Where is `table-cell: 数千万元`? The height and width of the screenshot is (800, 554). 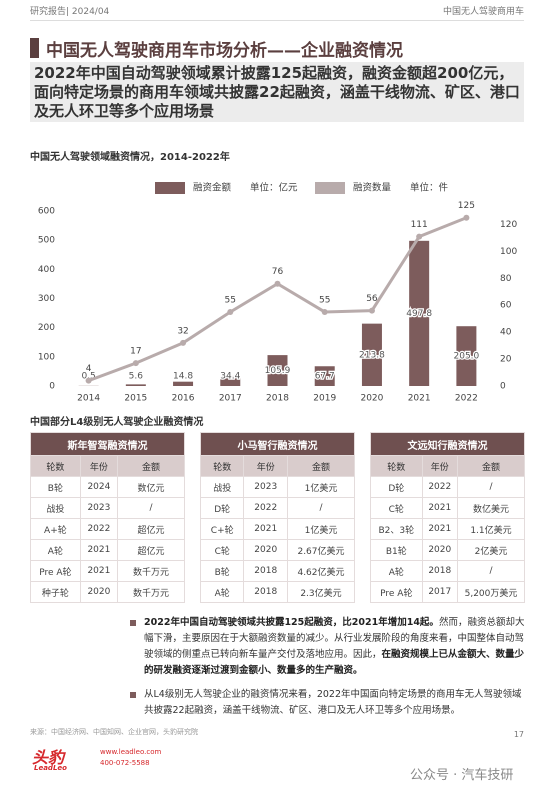
table-cell: 数千万元 is located at coordinates (151, 571).